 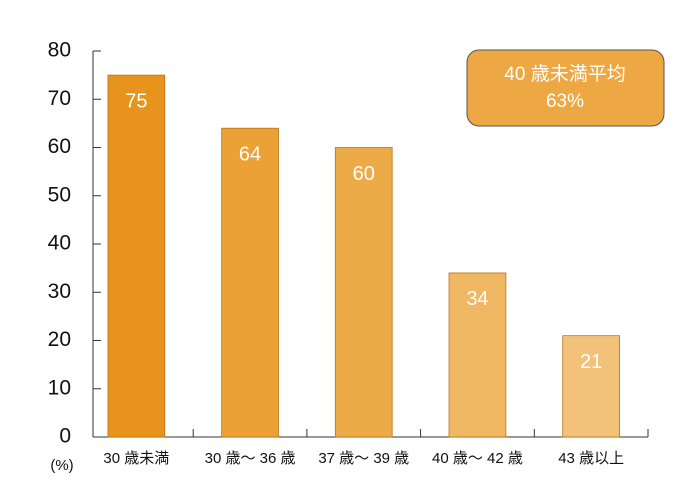 What do you see at coordinates (477, 299) in the screenshot?
I see `value-label: 34` at bounding box center [477, 299].